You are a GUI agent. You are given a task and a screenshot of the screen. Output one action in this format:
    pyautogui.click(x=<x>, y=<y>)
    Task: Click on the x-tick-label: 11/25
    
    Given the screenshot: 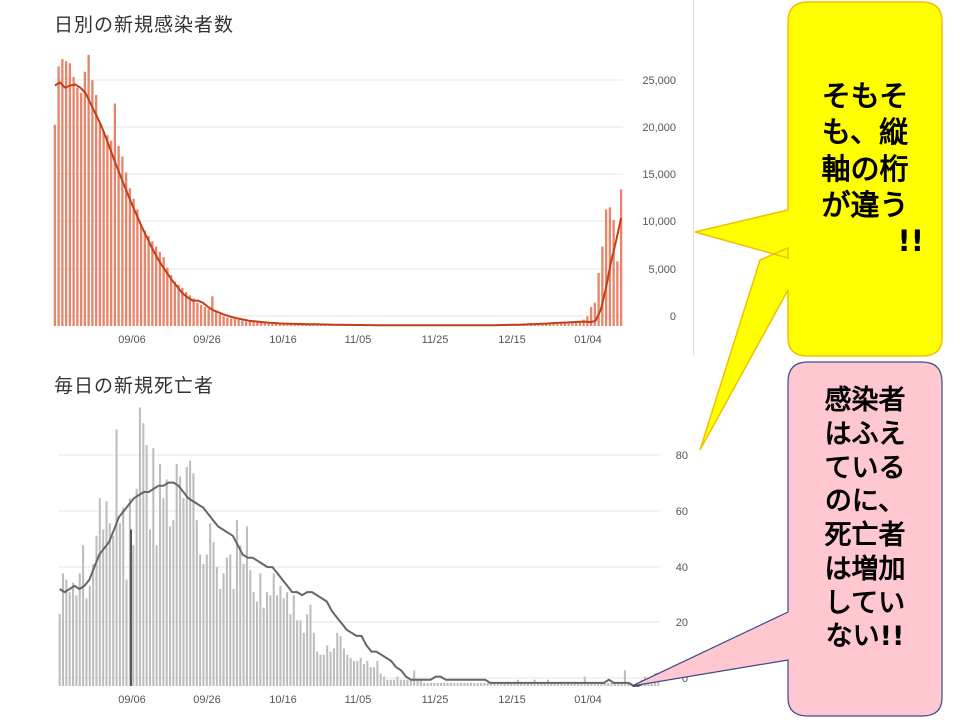 What is the action you would take?
    pyautogui.click(x=435, y=340)
    